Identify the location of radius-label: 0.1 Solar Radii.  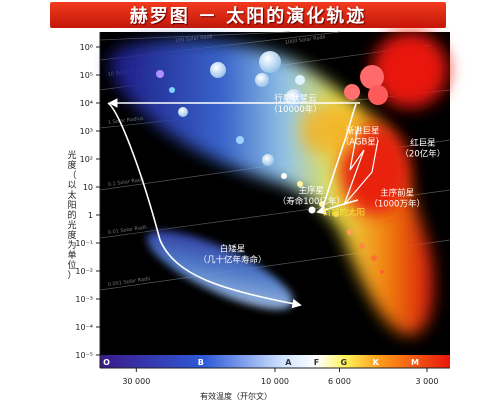
(125, 182).